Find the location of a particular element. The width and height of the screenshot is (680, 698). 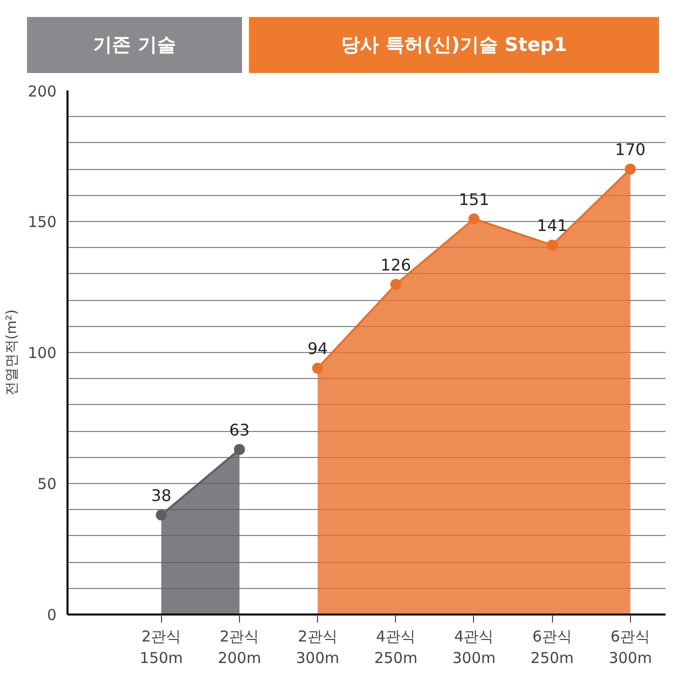

x-tick-label: 2관식 300m is located at coordinates (318, 648).